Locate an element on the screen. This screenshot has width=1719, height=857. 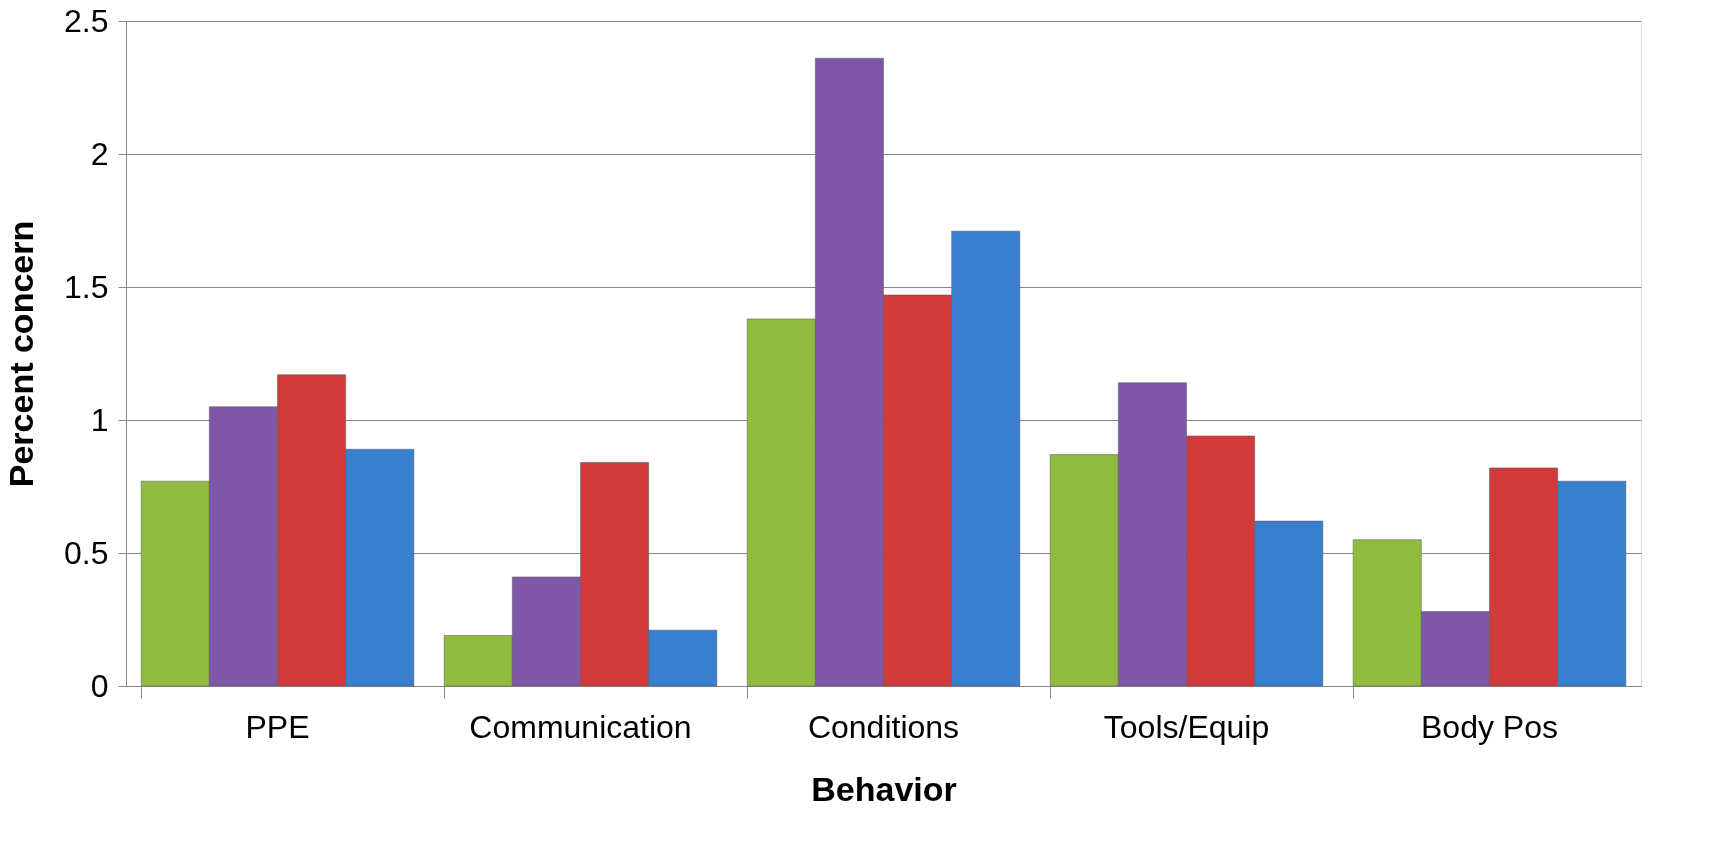
x-tick-label: PPE is located at coordinates (277, 726).